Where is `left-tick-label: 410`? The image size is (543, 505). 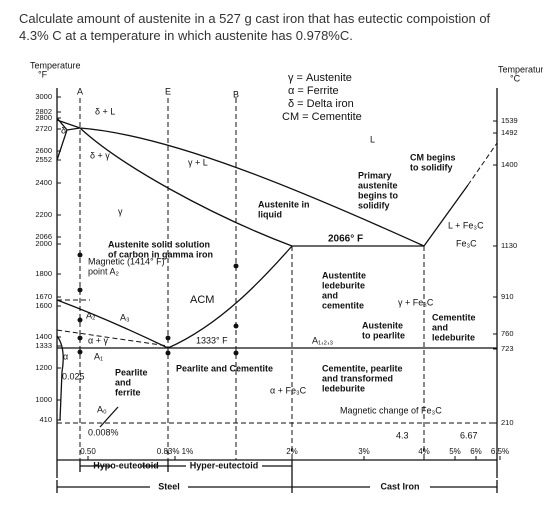 left-tick-label: 410 is located at coordinates (45, 419).